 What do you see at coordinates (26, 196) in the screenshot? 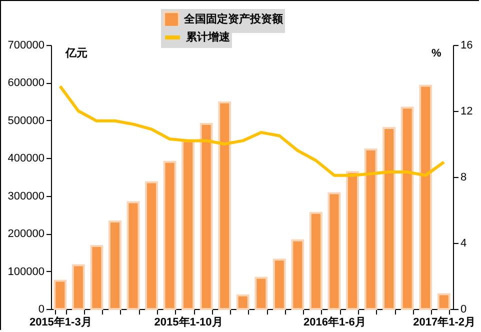
I see `y-tick-label: 300000` at bounding box center [26, 196].